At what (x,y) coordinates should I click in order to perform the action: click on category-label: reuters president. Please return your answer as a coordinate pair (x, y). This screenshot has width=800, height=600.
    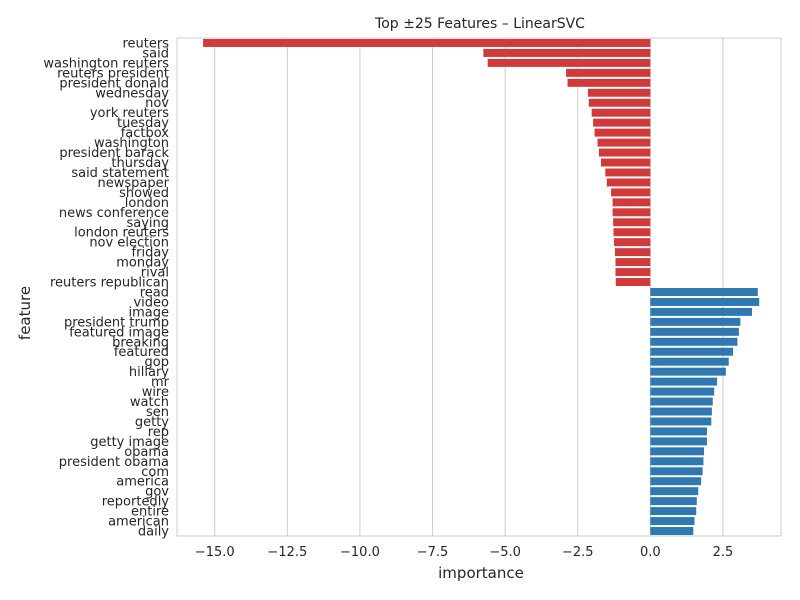
    Looking at the image, I should click on (113, 73).